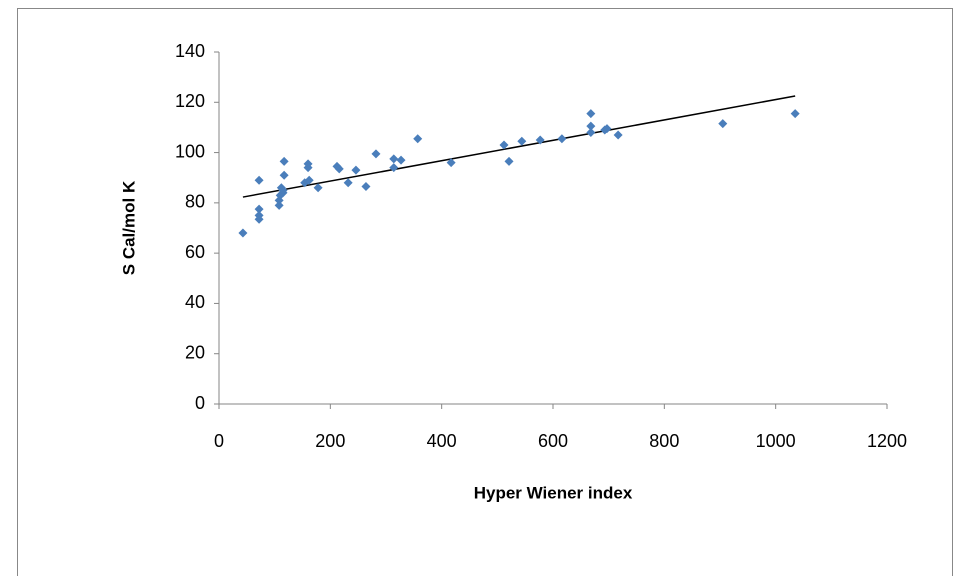  I want to click on y-tick-label: 60, so click(195, 252).